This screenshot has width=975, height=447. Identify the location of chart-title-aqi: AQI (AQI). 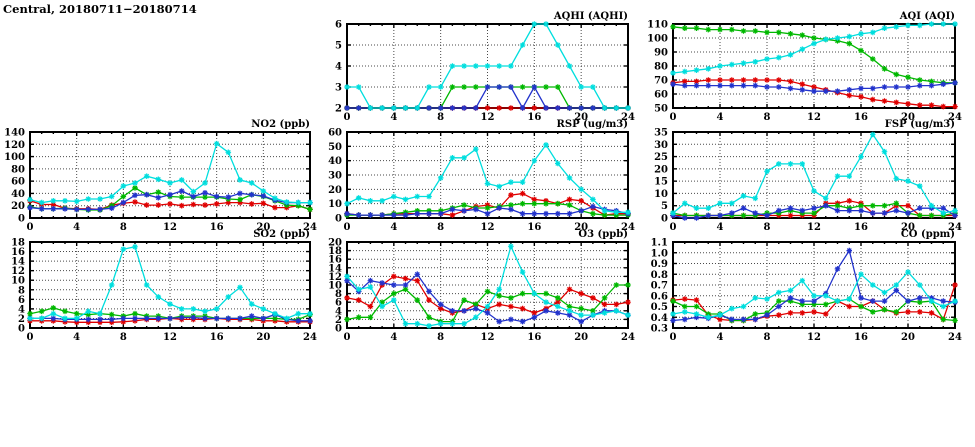
(927, 16).